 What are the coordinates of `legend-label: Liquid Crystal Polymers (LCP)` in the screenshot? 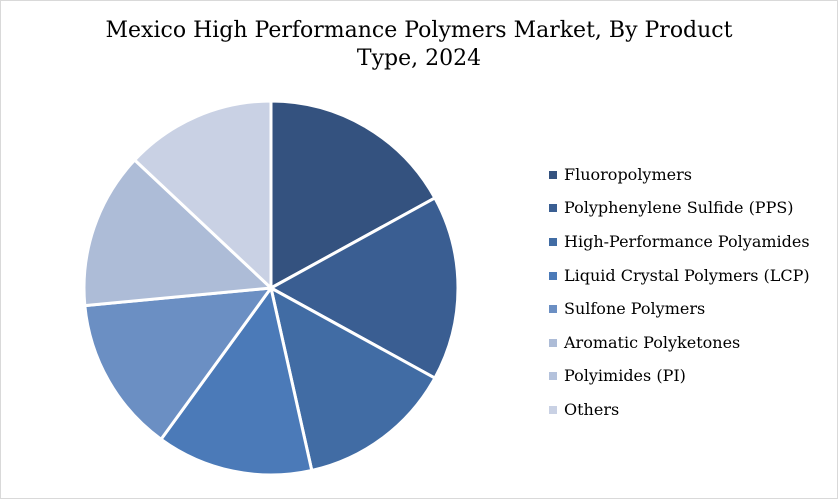 It's located at (687, 275).